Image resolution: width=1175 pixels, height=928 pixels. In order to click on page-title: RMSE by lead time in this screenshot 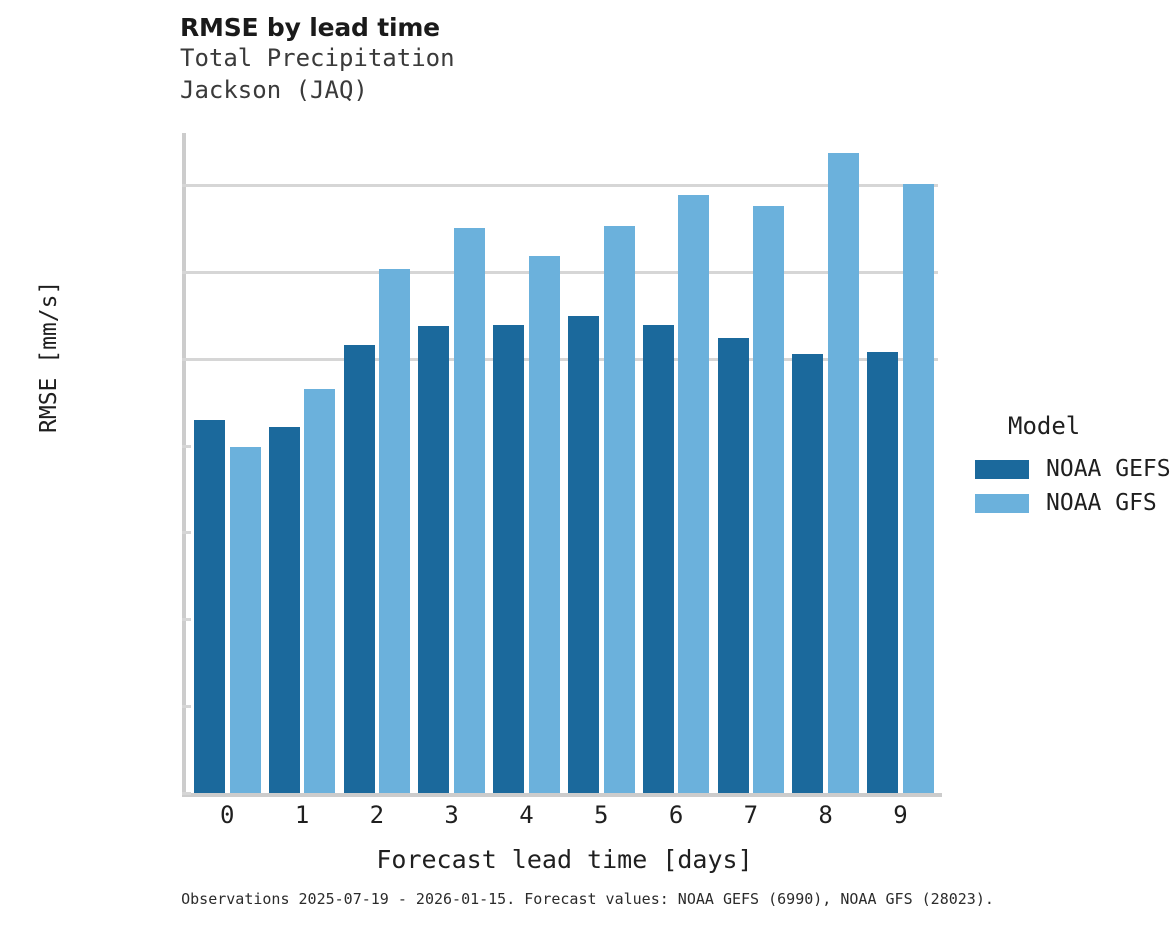, I will do `click(310, 27)`.